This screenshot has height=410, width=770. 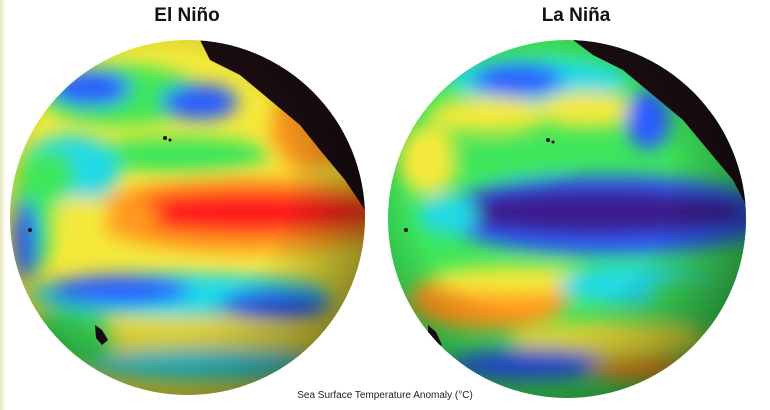 What do you see at coordinates (3, 205) in the screenshot?
I see `left-edge-strip` at bounding box center [3, 205].